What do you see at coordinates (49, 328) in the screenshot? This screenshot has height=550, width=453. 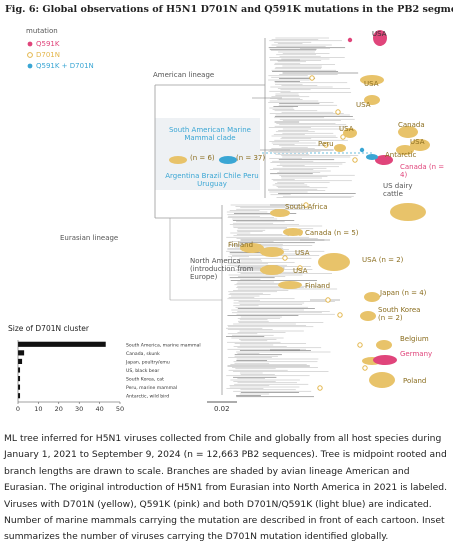 I see `inset-title: Size of D701N cluster` at bounding box center [49, 328].